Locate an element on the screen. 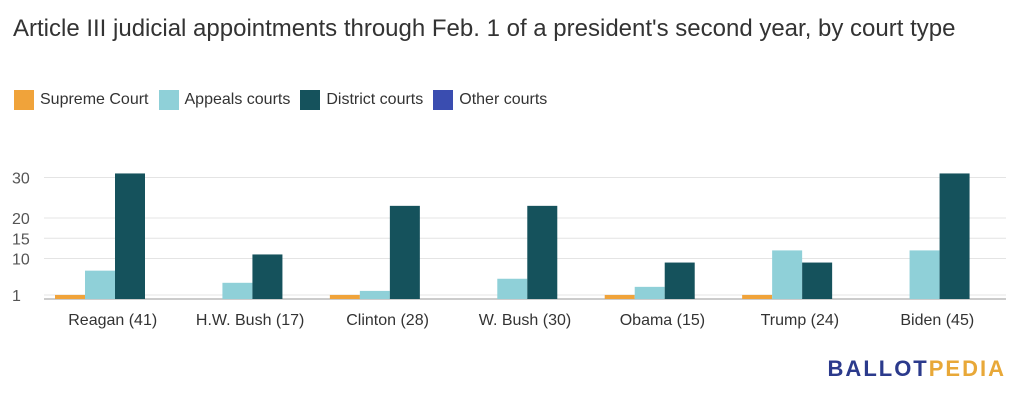  x-tick-label-5: Trump (24) is located at coordinates (800, 320).